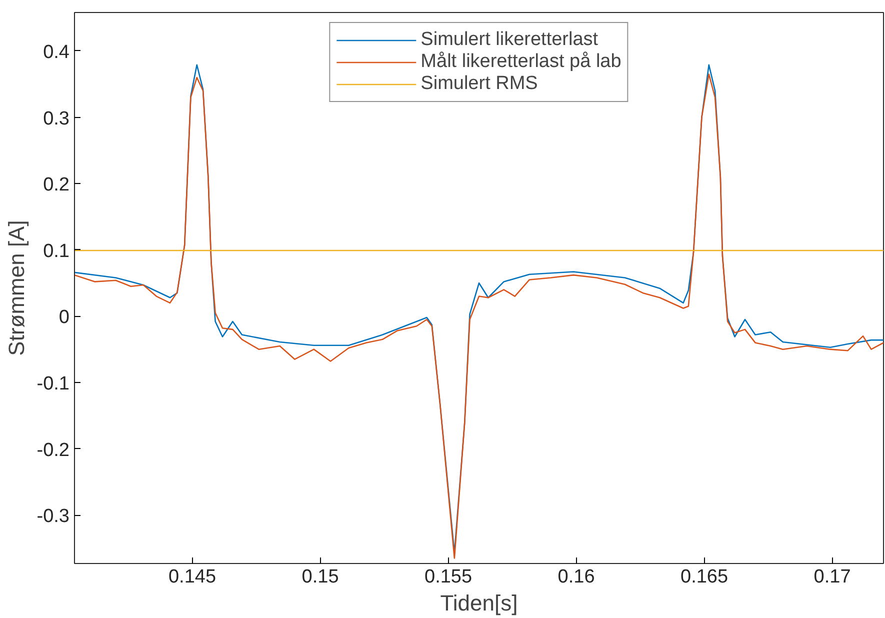  What do you see at coordinates (479, 84) in the screenshot?
I see `legend-label: Simulert RMS` at bounding box center [479, 84].